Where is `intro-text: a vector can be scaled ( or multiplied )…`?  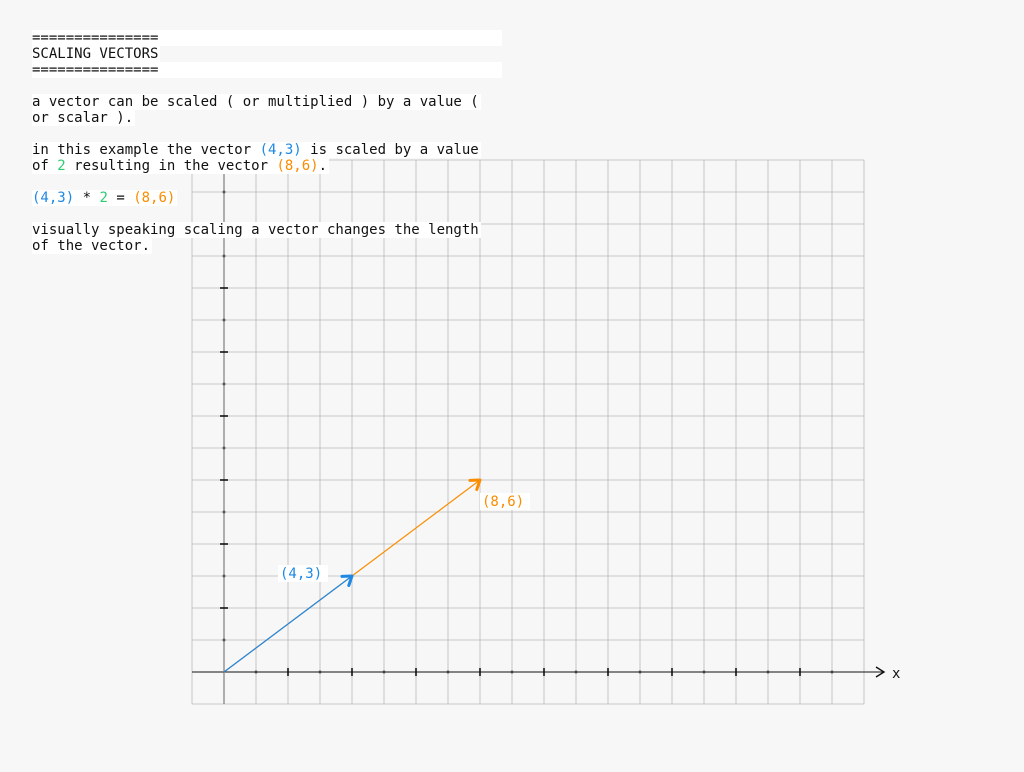 intro-text: a vector can be scaled ( or multiplied )… is located at coordinates (256, 110).